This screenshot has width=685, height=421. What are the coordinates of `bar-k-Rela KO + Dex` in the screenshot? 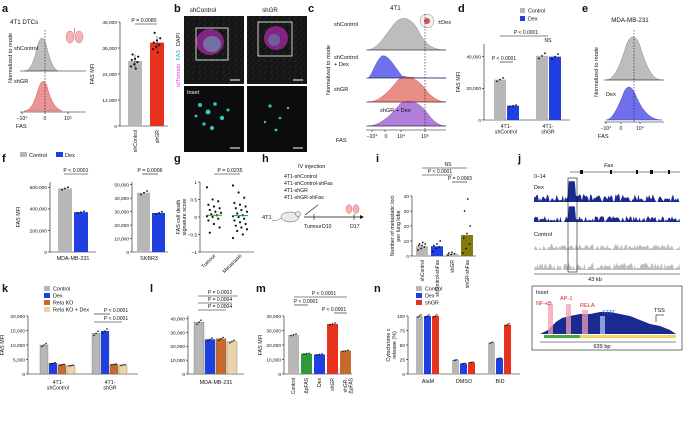 It's located at (123, 369).